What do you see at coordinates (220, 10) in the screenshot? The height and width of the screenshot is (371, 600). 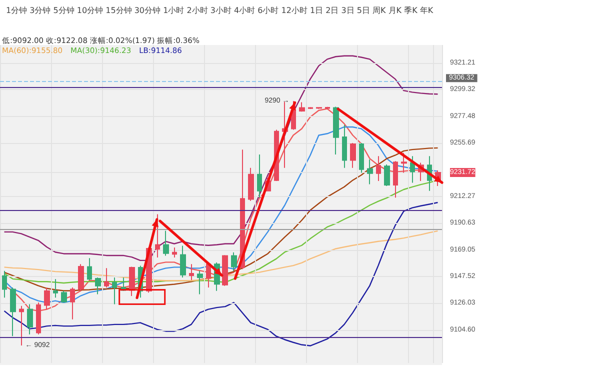 I see `text: 1分钟 3分钟 5分钟 10分钟 15分钟 30分钟 1小时 2小时 3小时 4小时 6小时 12小时 1日 2日 3日 5日 周K 月K 季K 年K` at bounding box center [220, 10].